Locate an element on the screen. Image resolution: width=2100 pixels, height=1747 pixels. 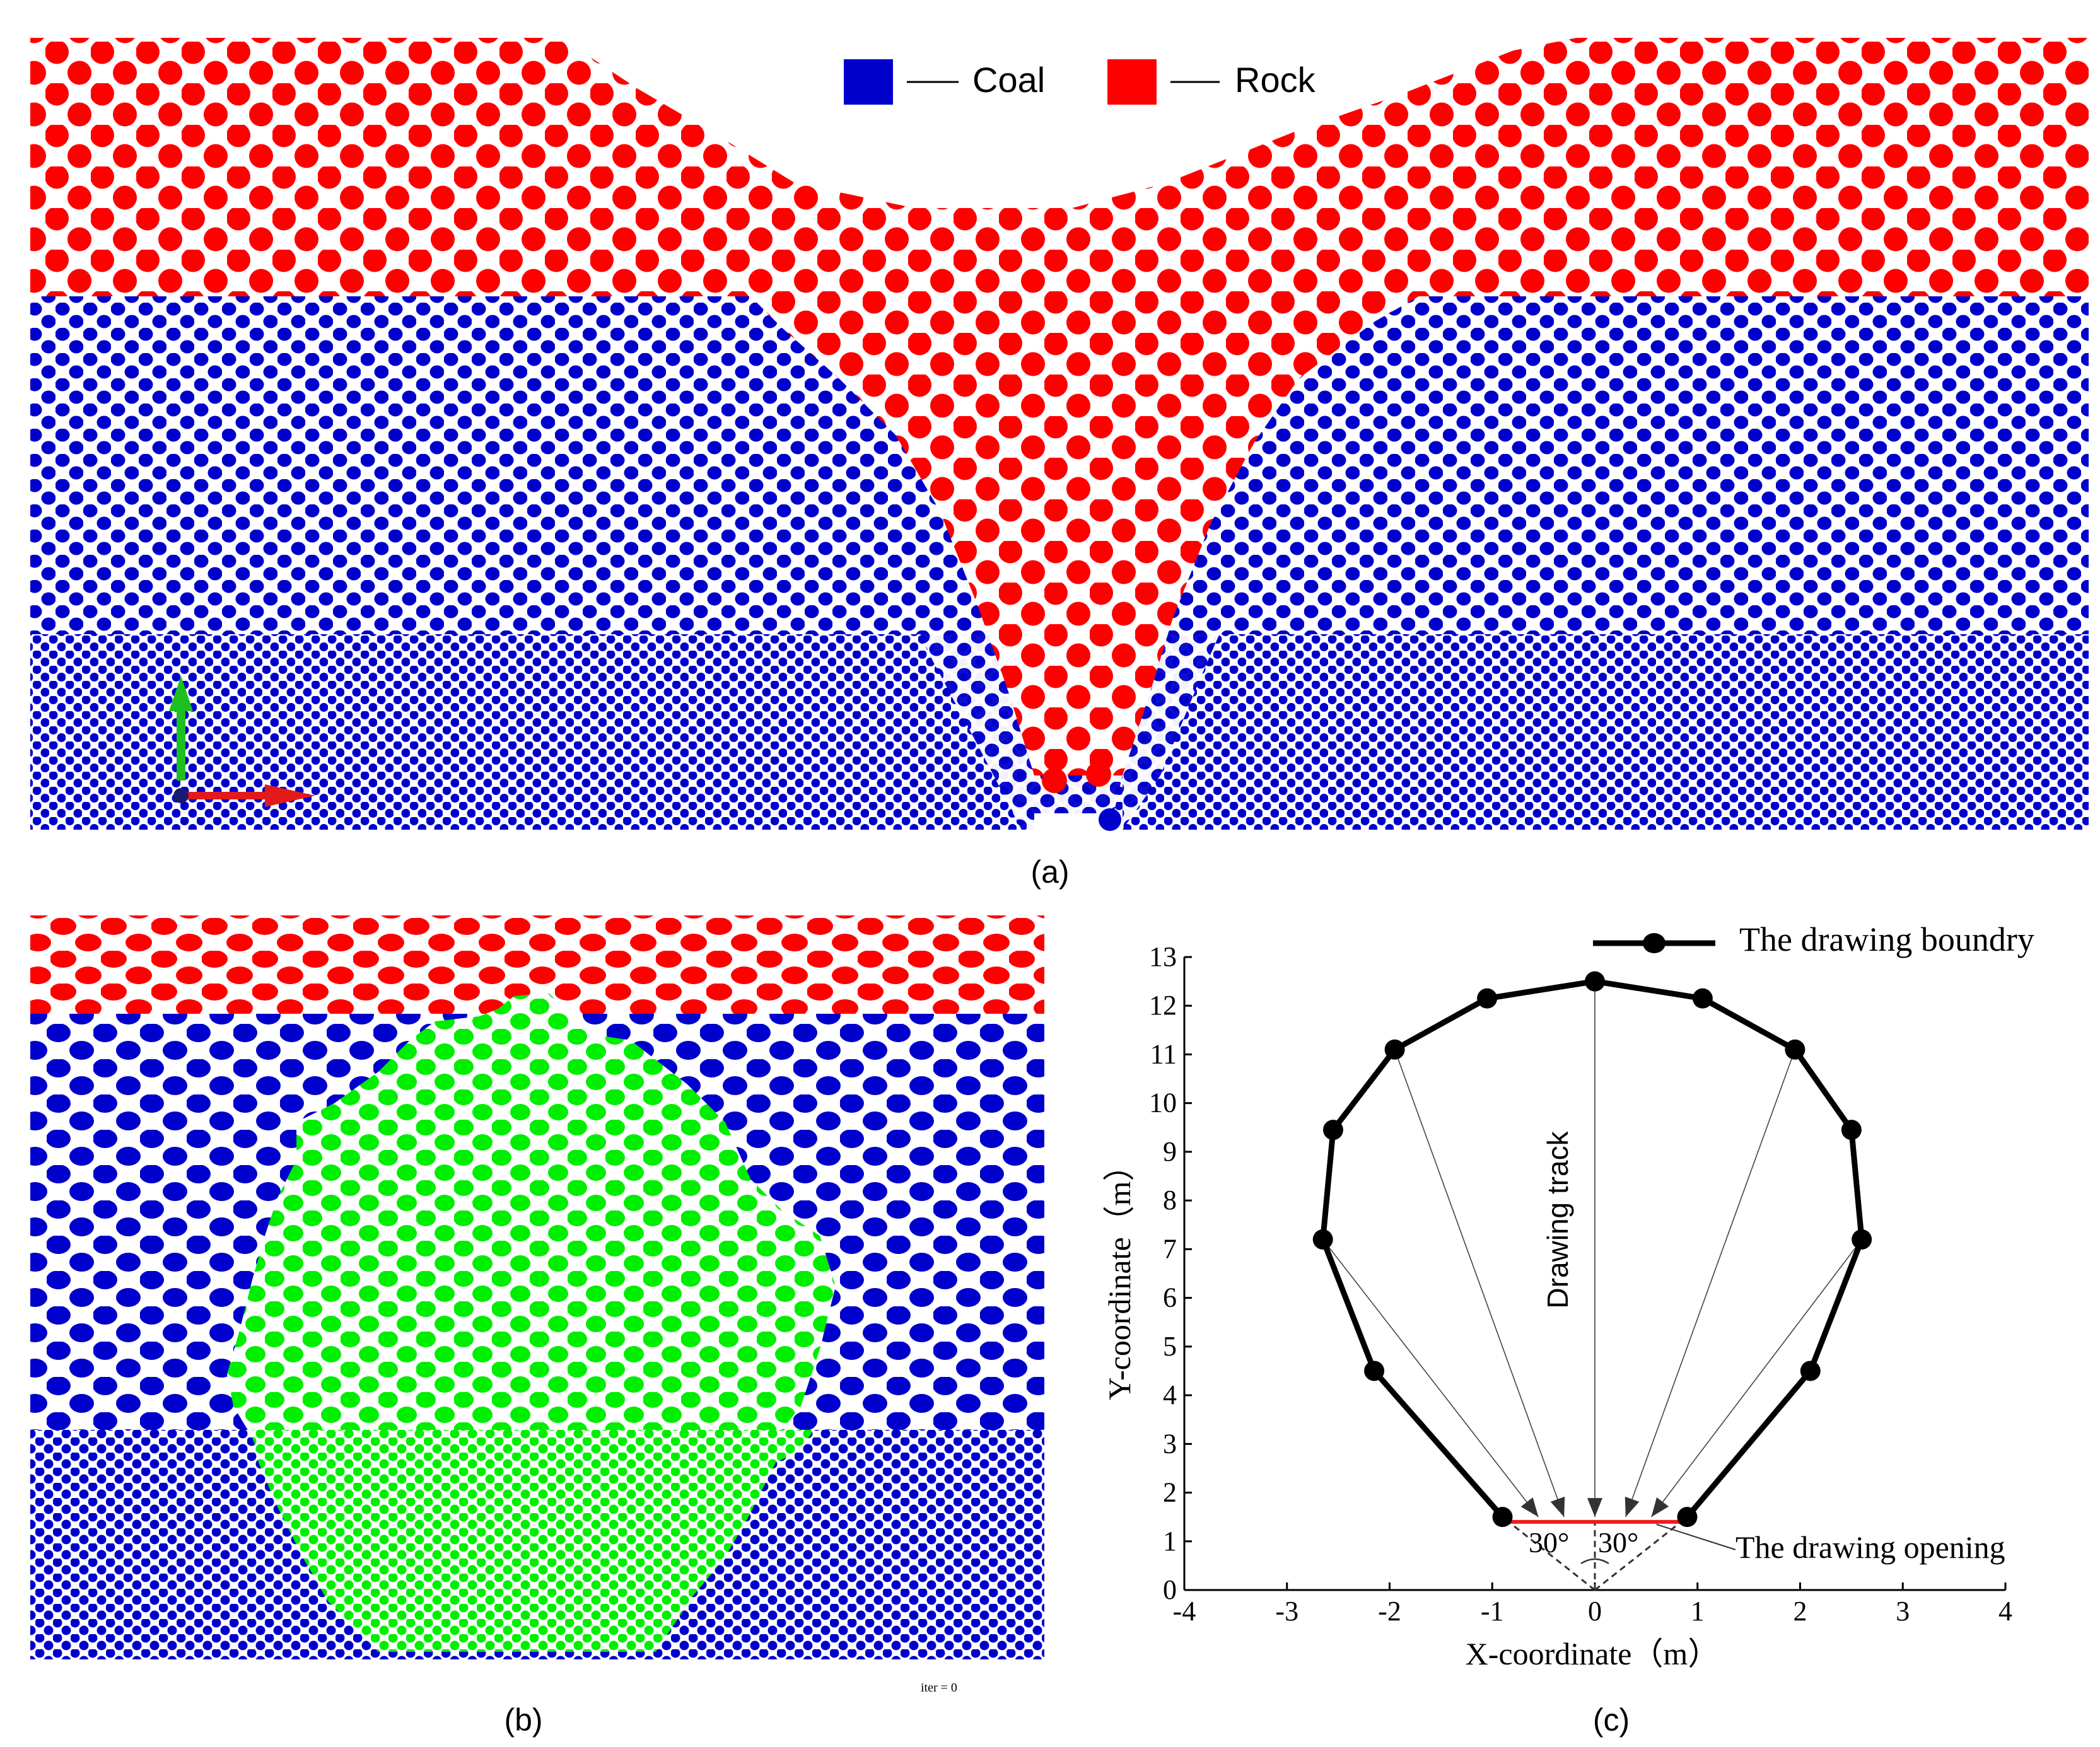
opening-label: The drawing opening is located at coordinates (1870, 1547).